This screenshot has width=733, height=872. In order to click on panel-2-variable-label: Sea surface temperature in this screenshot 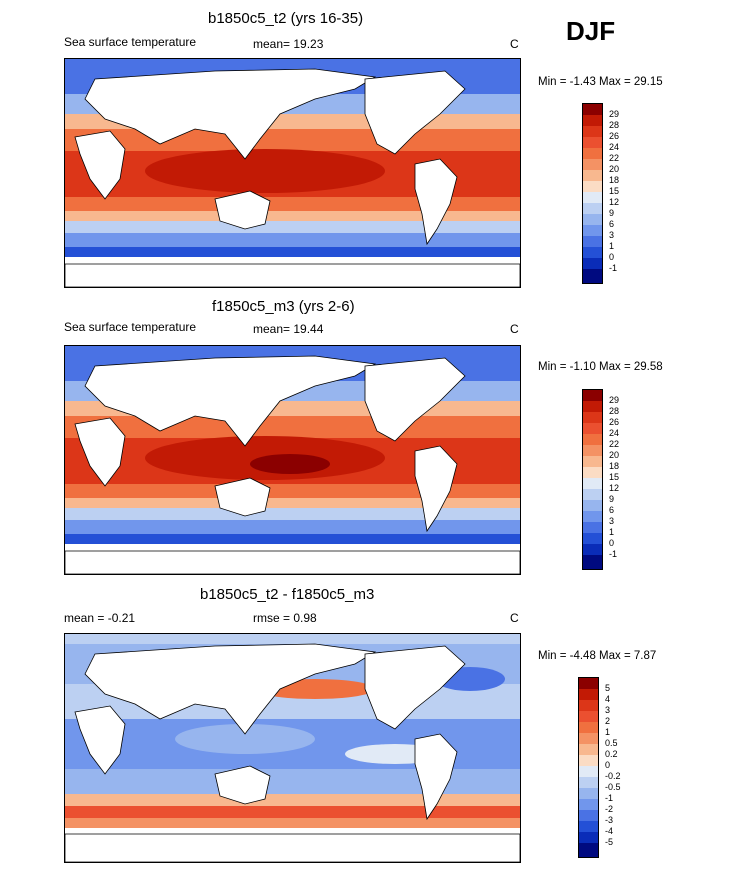, I will do `click(130, 327)`.